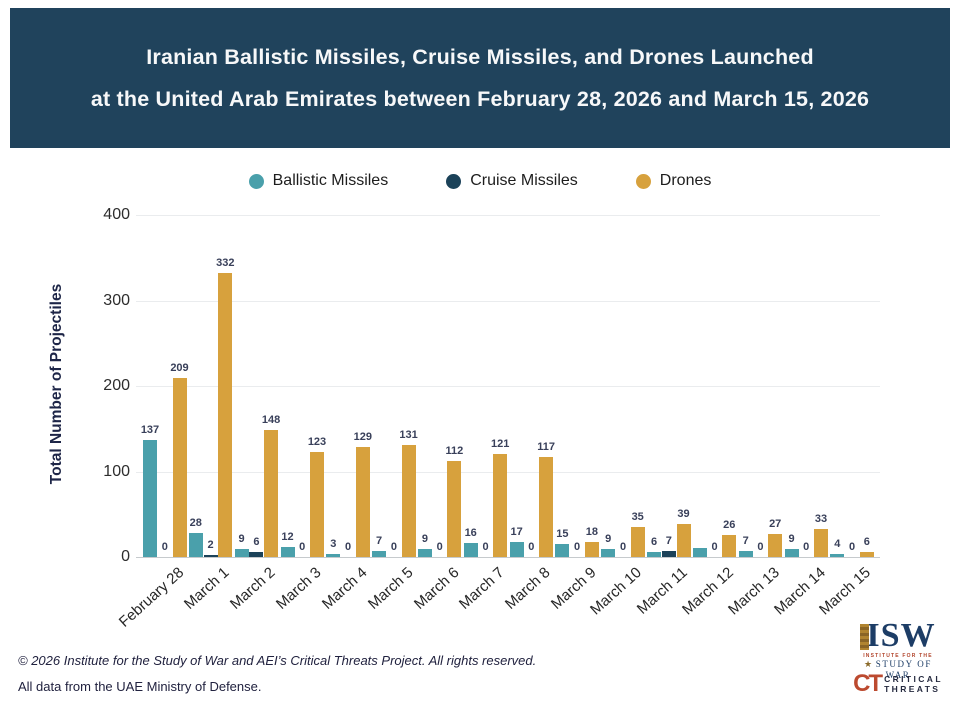 The height and width of the screenshot is (708, 960). What do you see at coordinates (898, 656) in the screenshot?
I see `isw-subtitle-1: INSTITUTE FOR THE` at bounding box center [898, 656].